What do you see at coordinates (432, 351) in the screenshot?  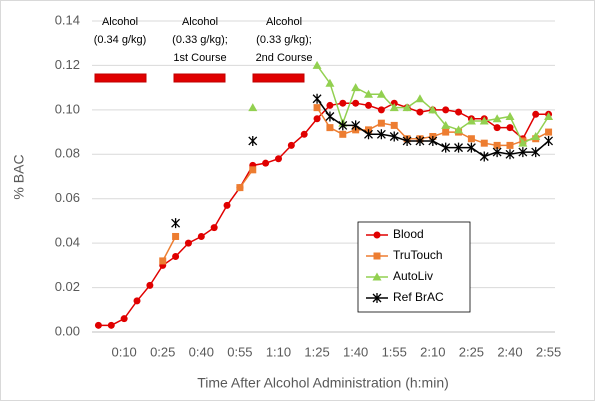 I see `x-tick-label: 2:10` at bounding box center [432, 351].